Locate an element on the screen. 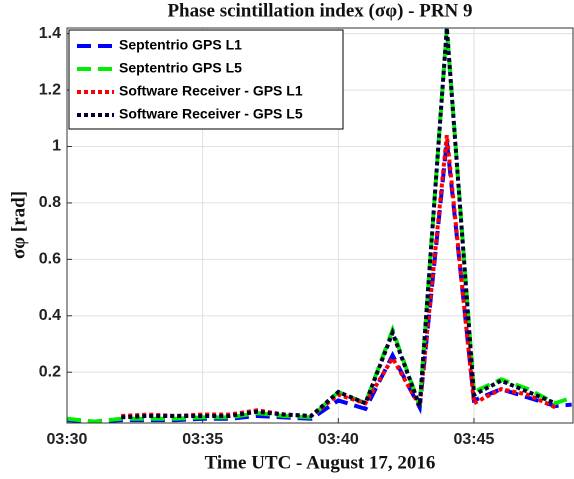 This screenshot has width=574, height=479. y-tick-label: 0.4 is located at coordinates (50, 315).